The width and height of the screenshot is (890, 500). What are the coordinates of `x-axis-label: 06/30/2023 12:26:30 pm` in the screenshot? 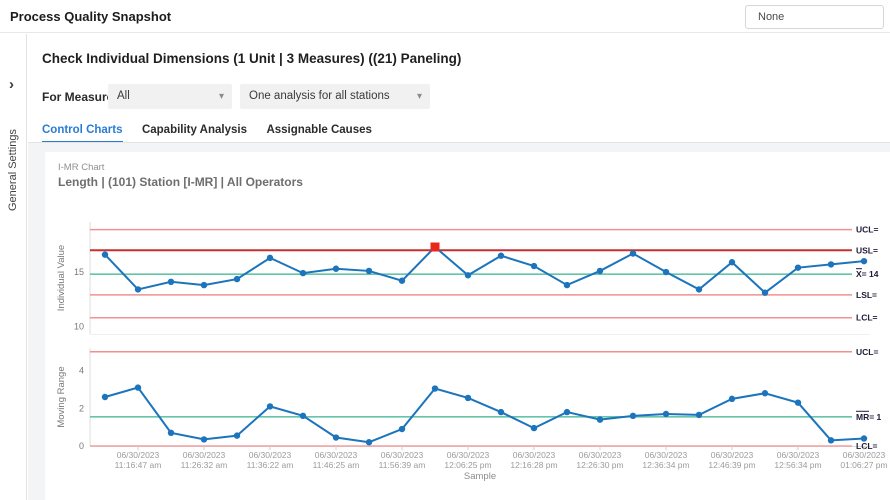 It's located at (599, 460).